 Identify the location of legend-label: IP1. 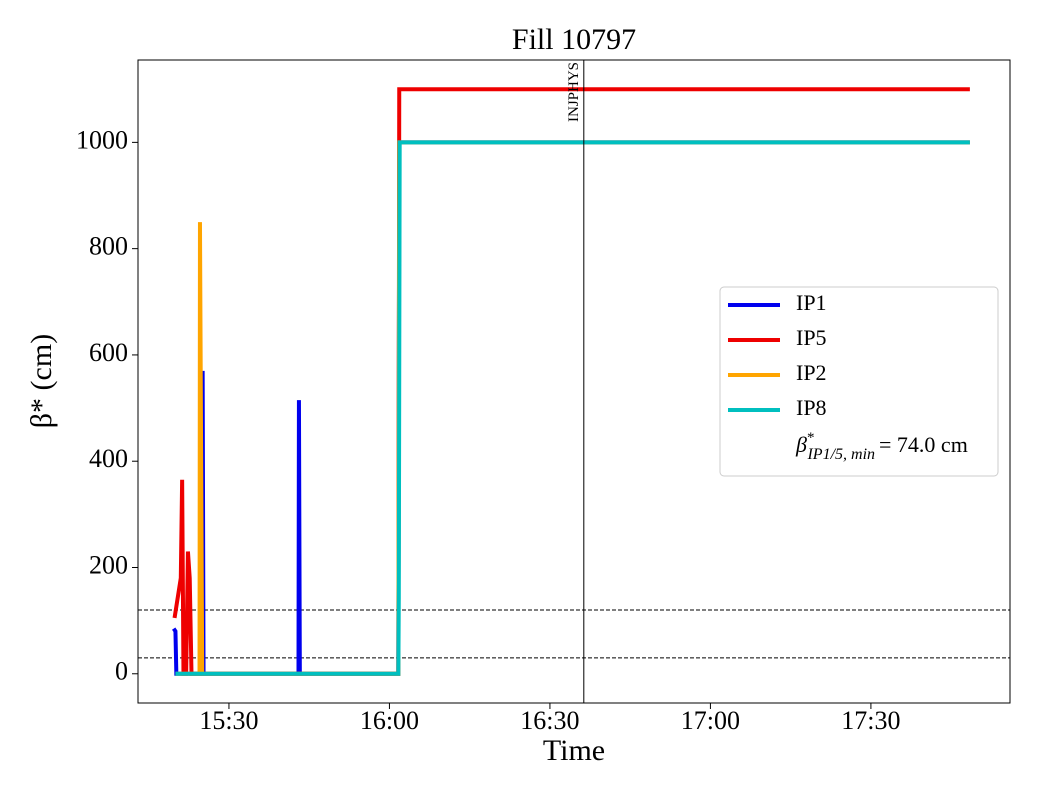
(811, 302).